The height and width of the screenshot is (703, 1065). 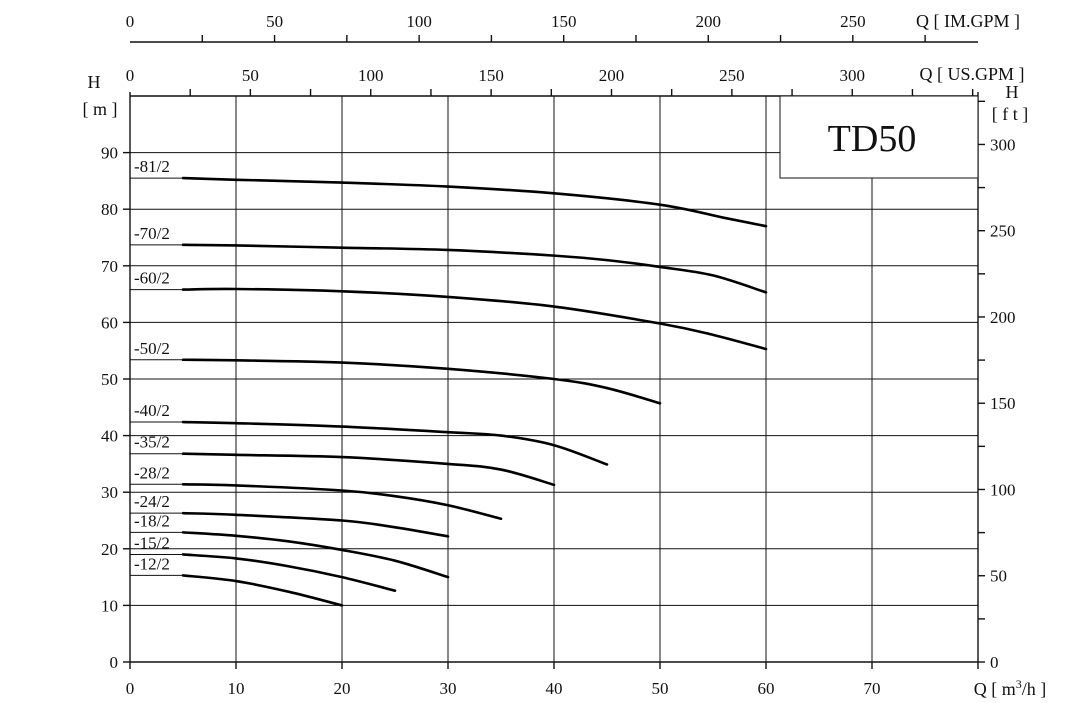 What do you see at coordinates (1010, 688) in the screenshot?
I see `x-axis-label: Q [ m3/h ]` at bounding box center [1010, 688].